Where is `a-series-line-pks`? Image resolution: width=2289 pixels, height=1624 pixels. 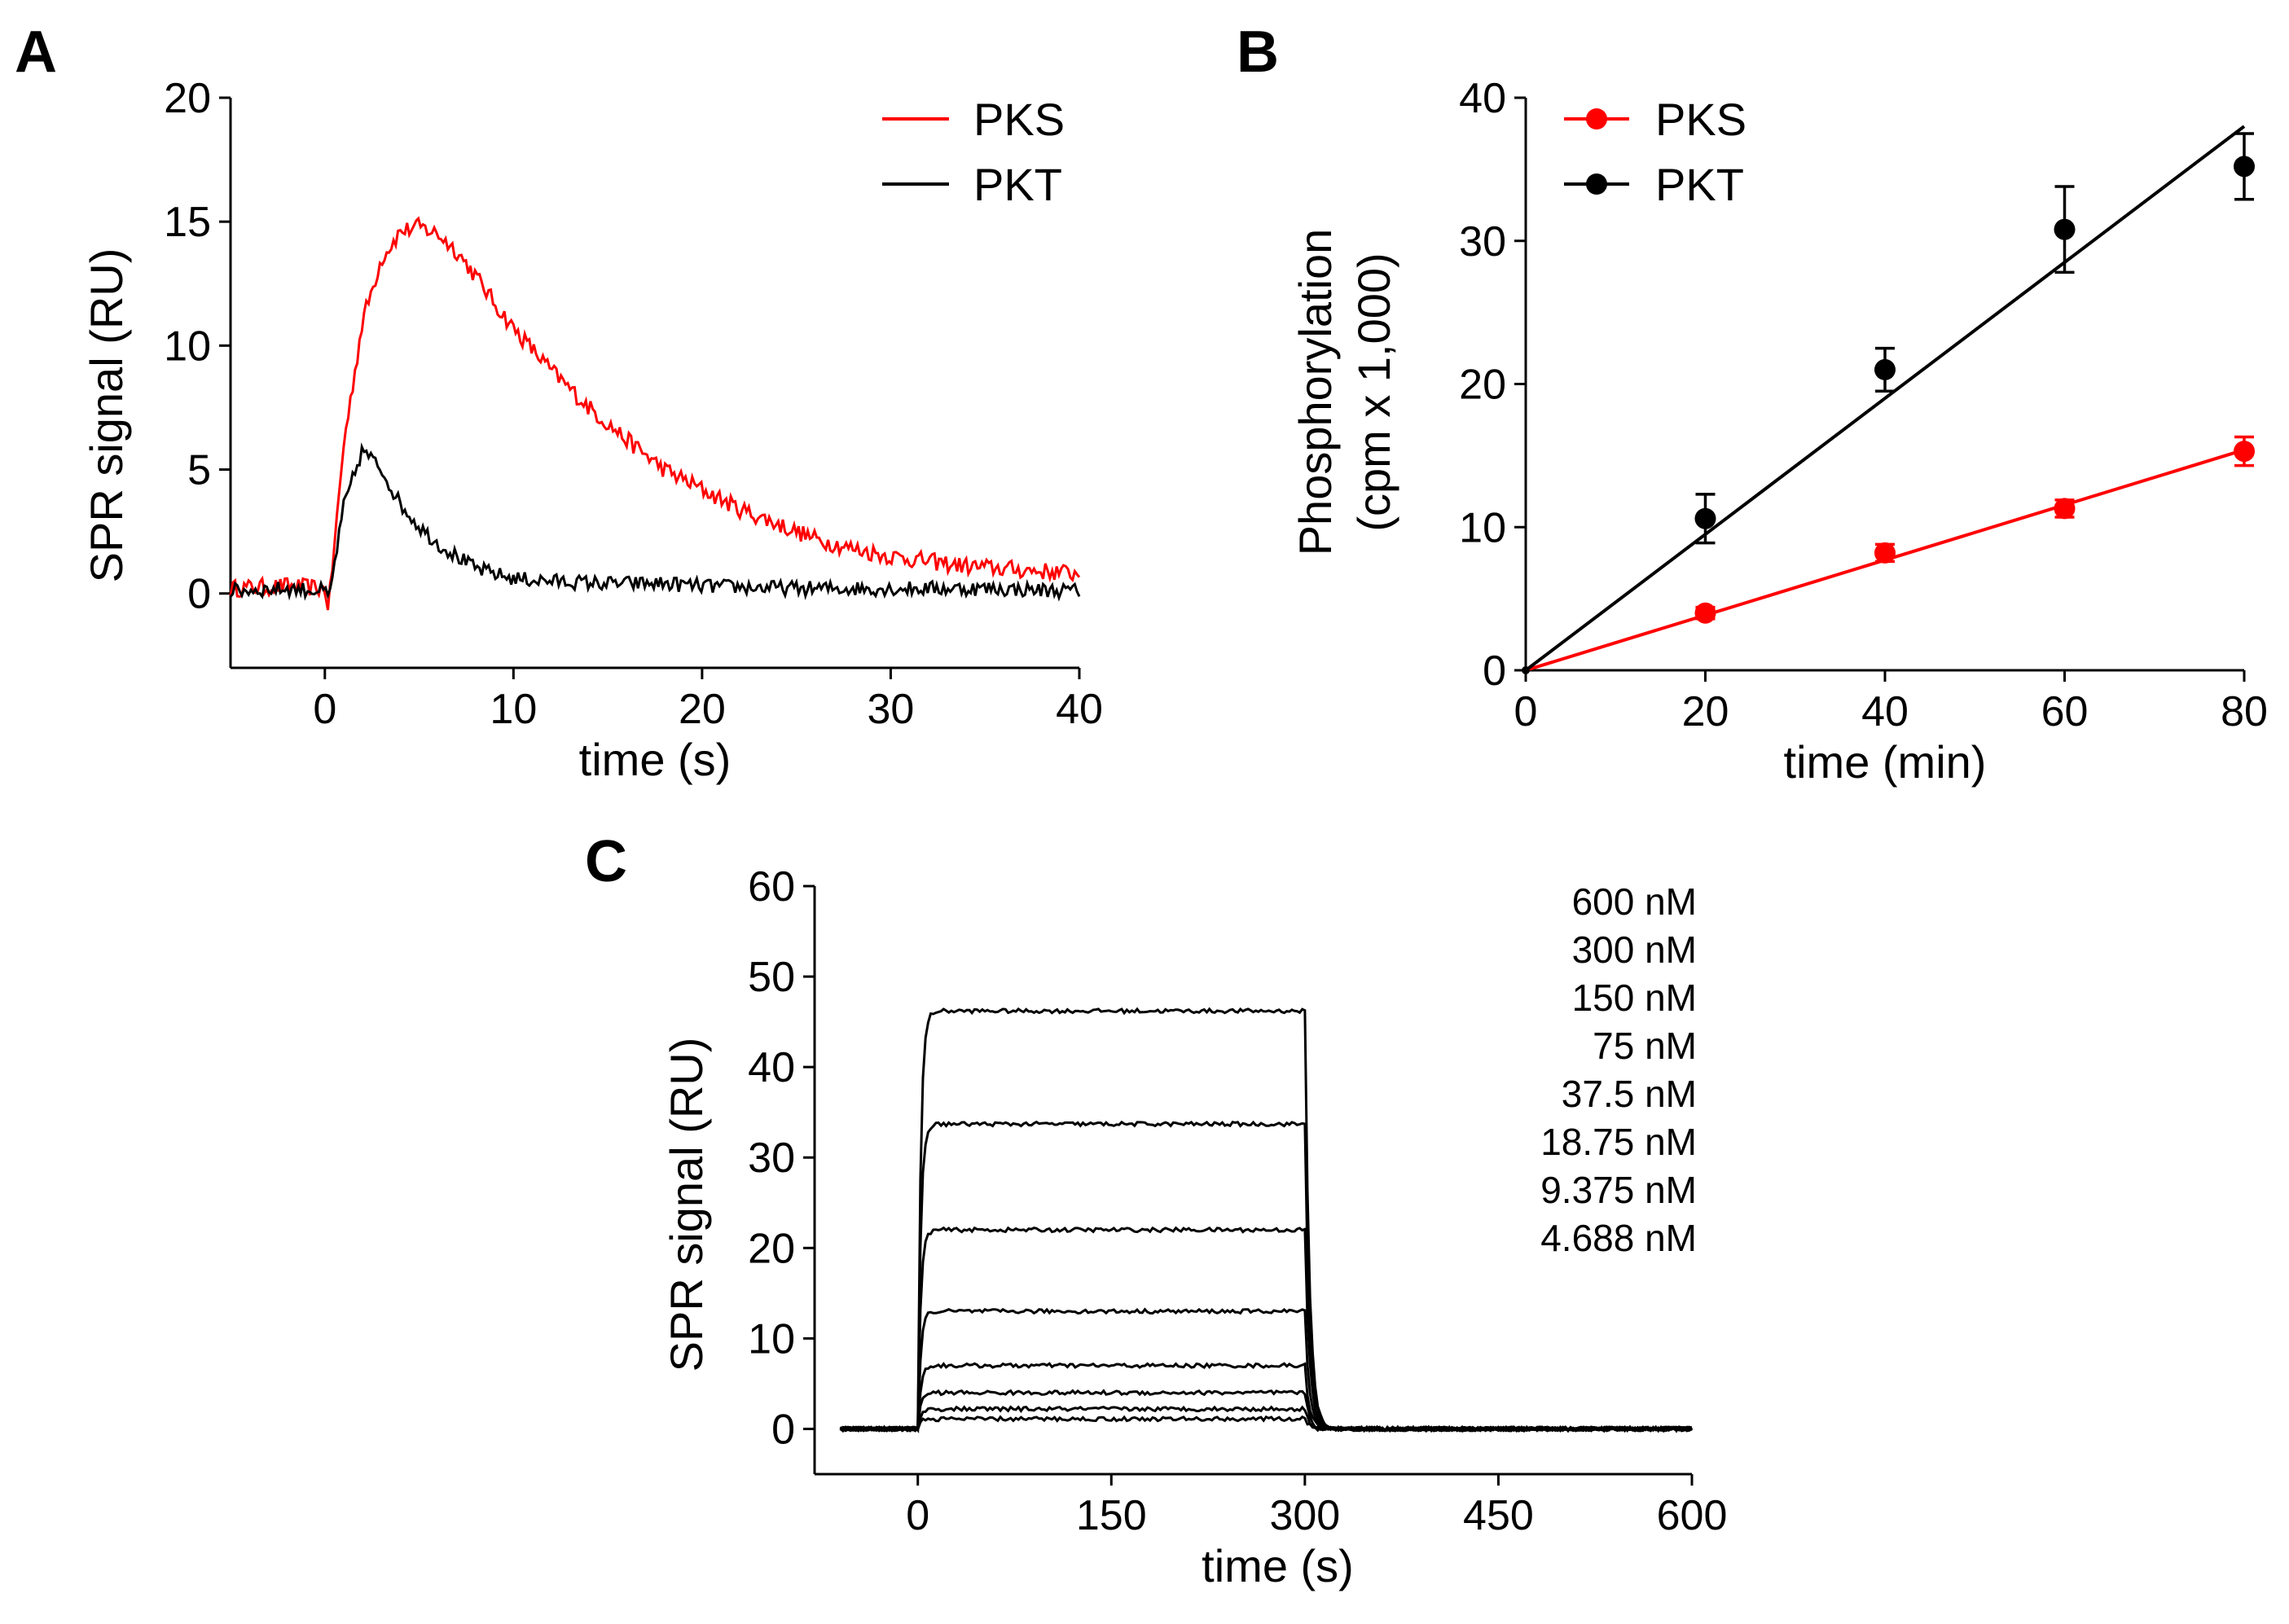 a-series-line-pks is located at coordinates (655, 413).